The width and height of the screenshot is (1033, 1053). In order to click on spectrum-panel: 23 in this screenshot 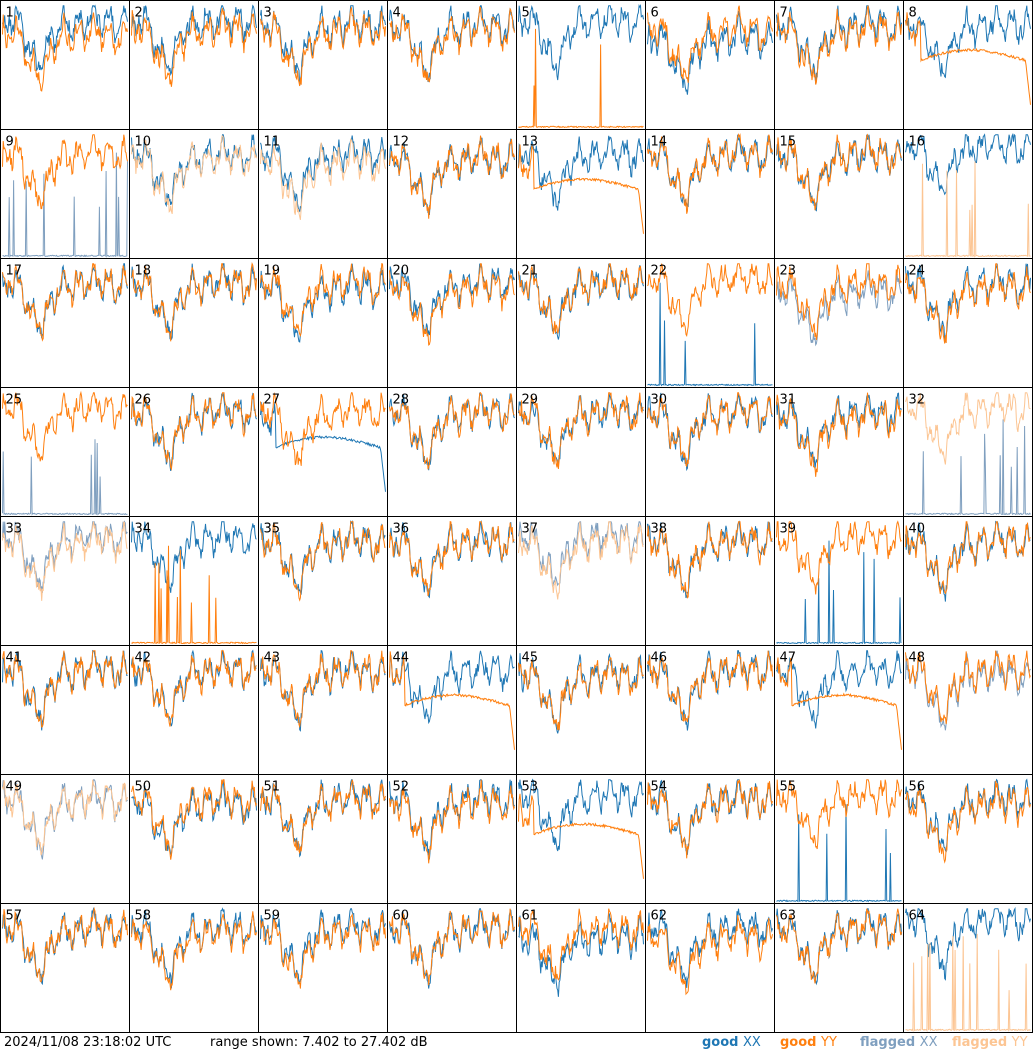, I will do `click(839, 323)`.